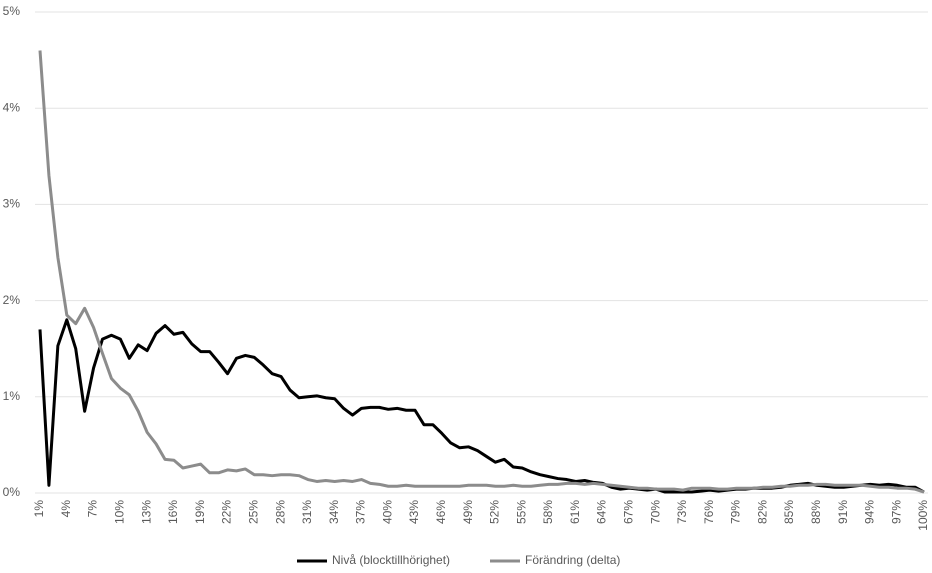  I want to click on x-tick-label: 64%, so click(602, 512).